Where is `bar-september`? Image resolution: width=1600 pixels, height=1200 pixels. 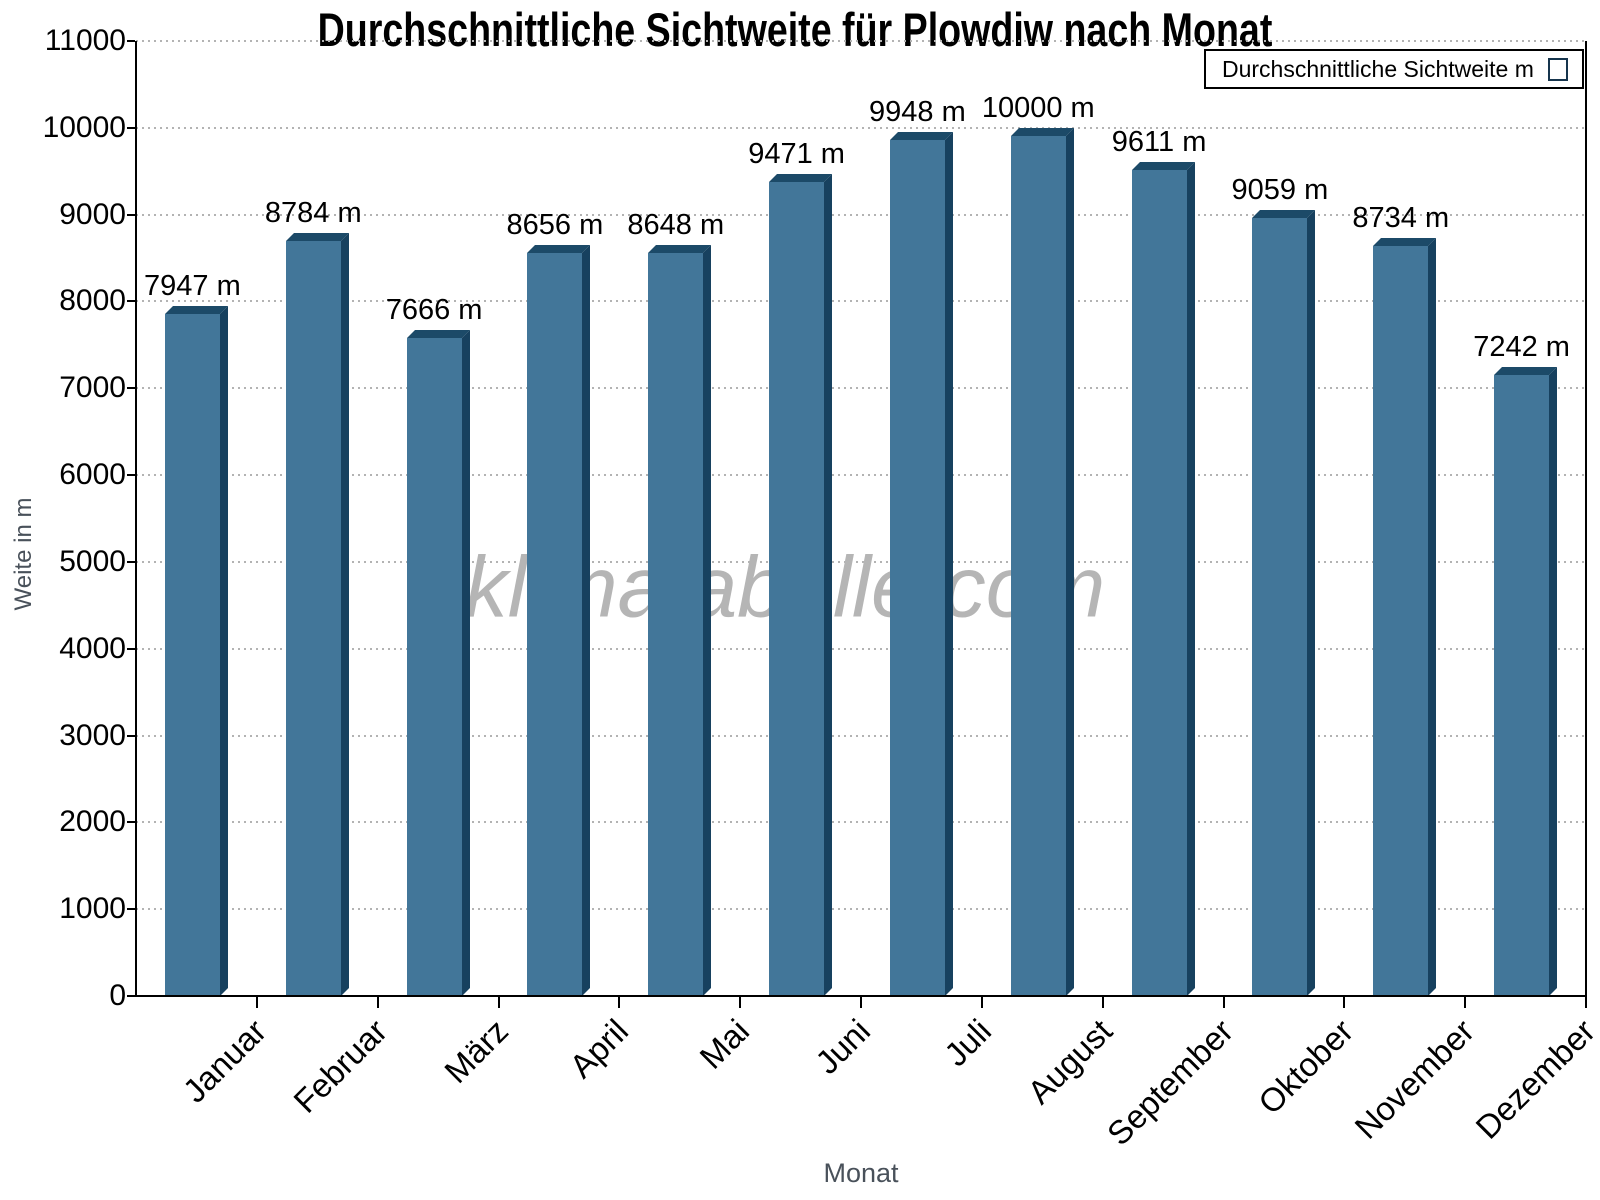 bar-september is located at coordinates (1159, 582).